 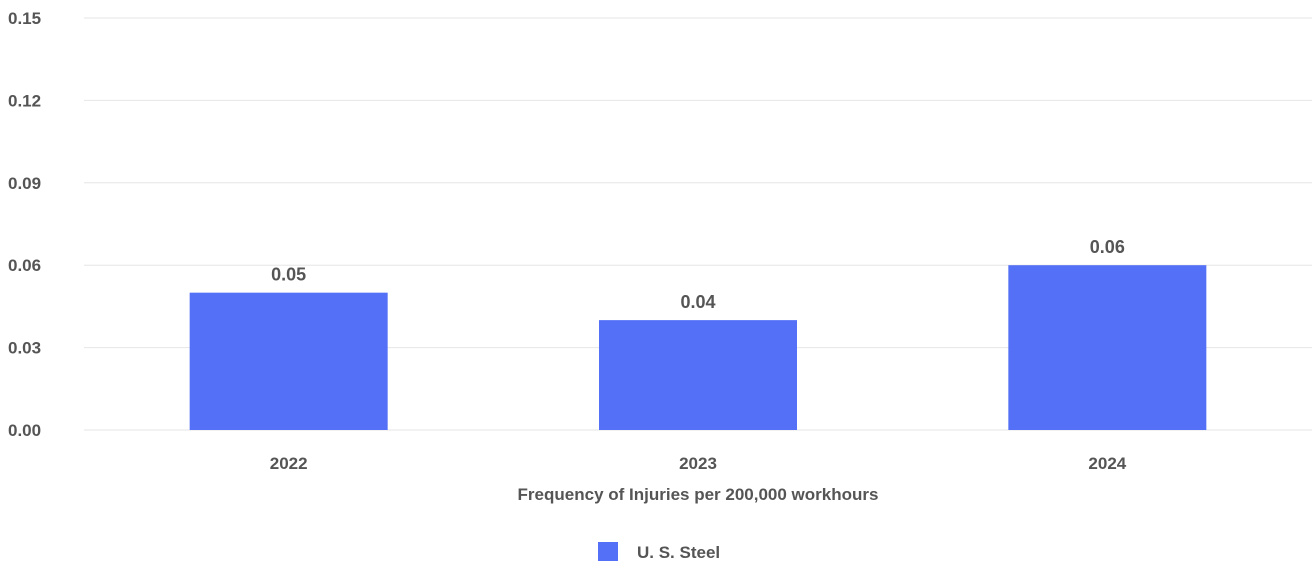 I want to click on legend-label: U. S. Steel, so click(x=678, y=552).